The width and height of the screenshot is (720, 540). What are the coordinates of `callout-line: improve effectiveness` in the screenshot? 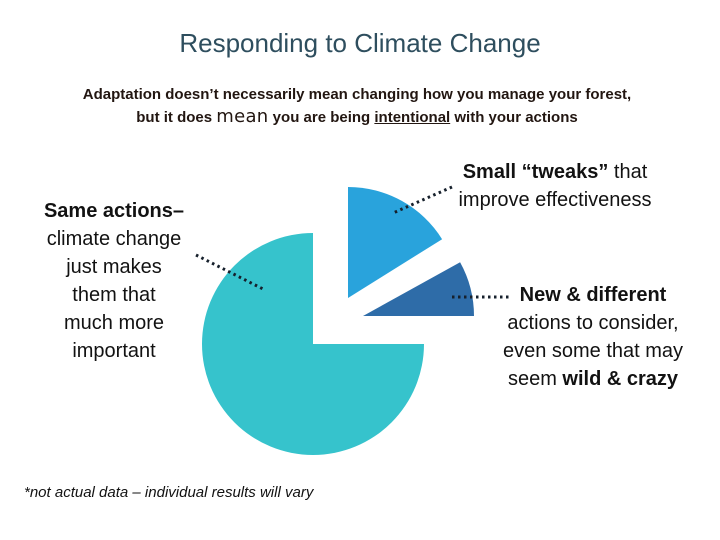 It's located at (555, 200).